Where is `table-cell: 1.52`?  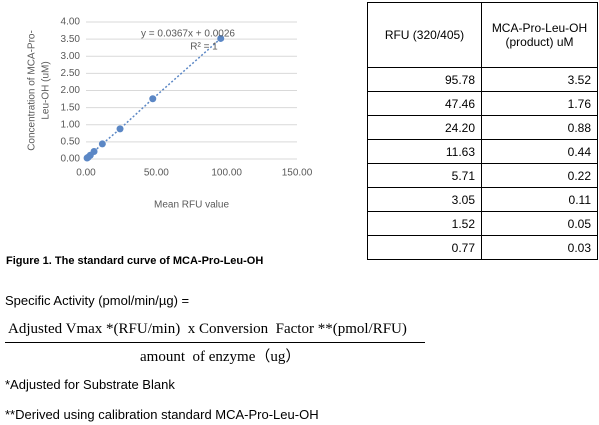 table-cell: 1.52 is located at coordinates (424, 223).